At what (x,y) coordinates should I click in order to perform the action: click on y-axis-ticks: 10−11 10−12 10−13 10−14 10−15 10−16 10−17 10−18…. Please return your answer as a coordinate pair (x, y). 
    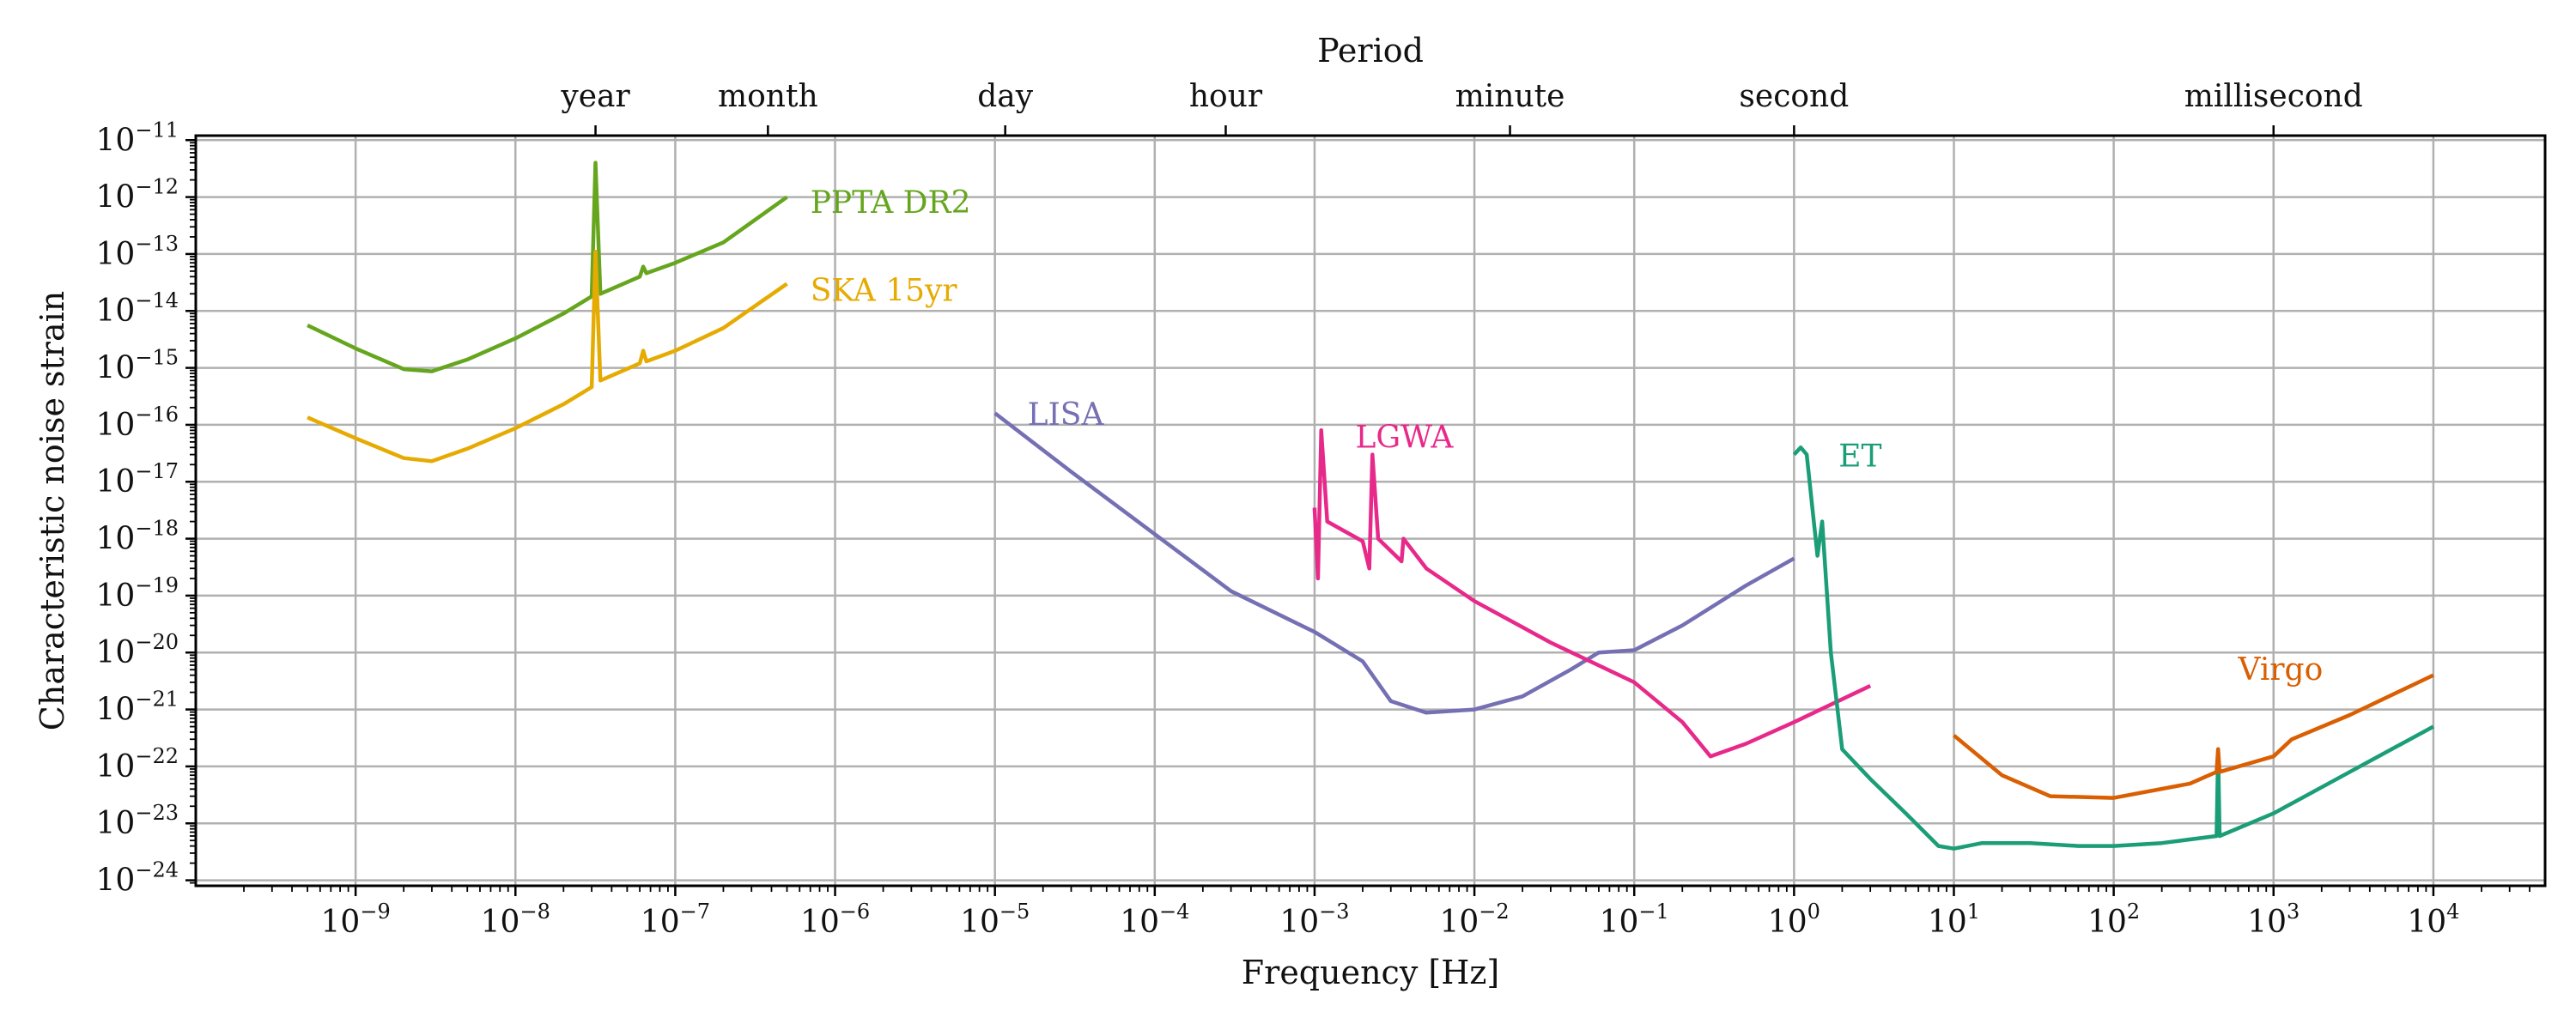
    Looking at the image, I should click on (146, 508).